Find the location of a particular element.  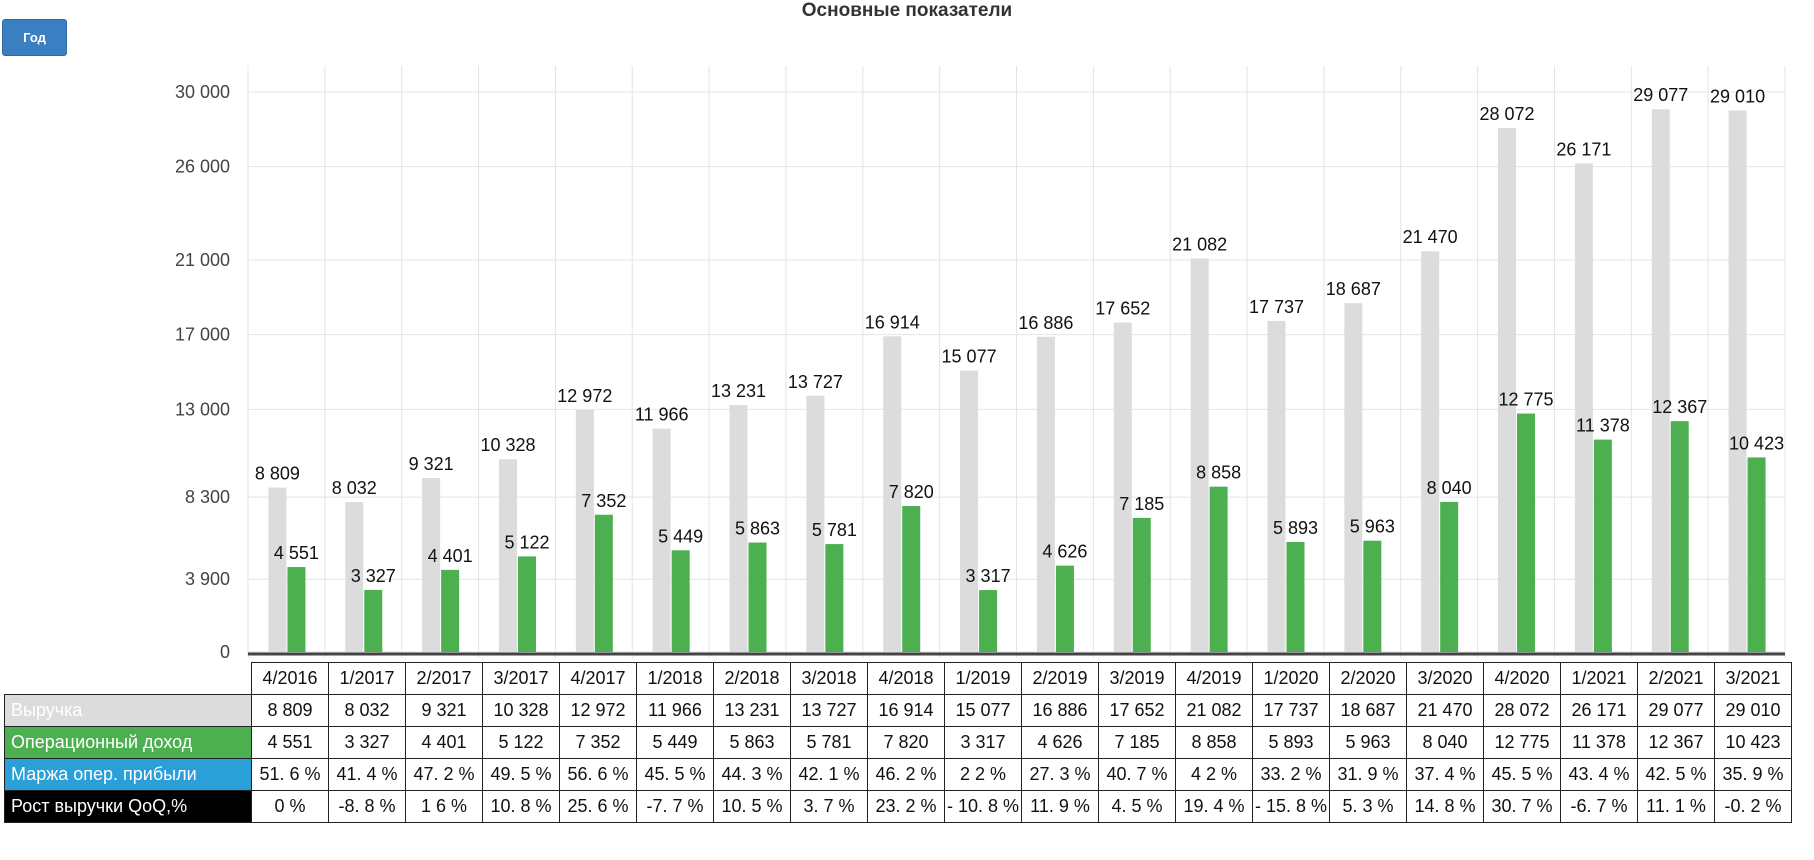

table-cell: 43. 4 % is located at coordinates (1599, 774).